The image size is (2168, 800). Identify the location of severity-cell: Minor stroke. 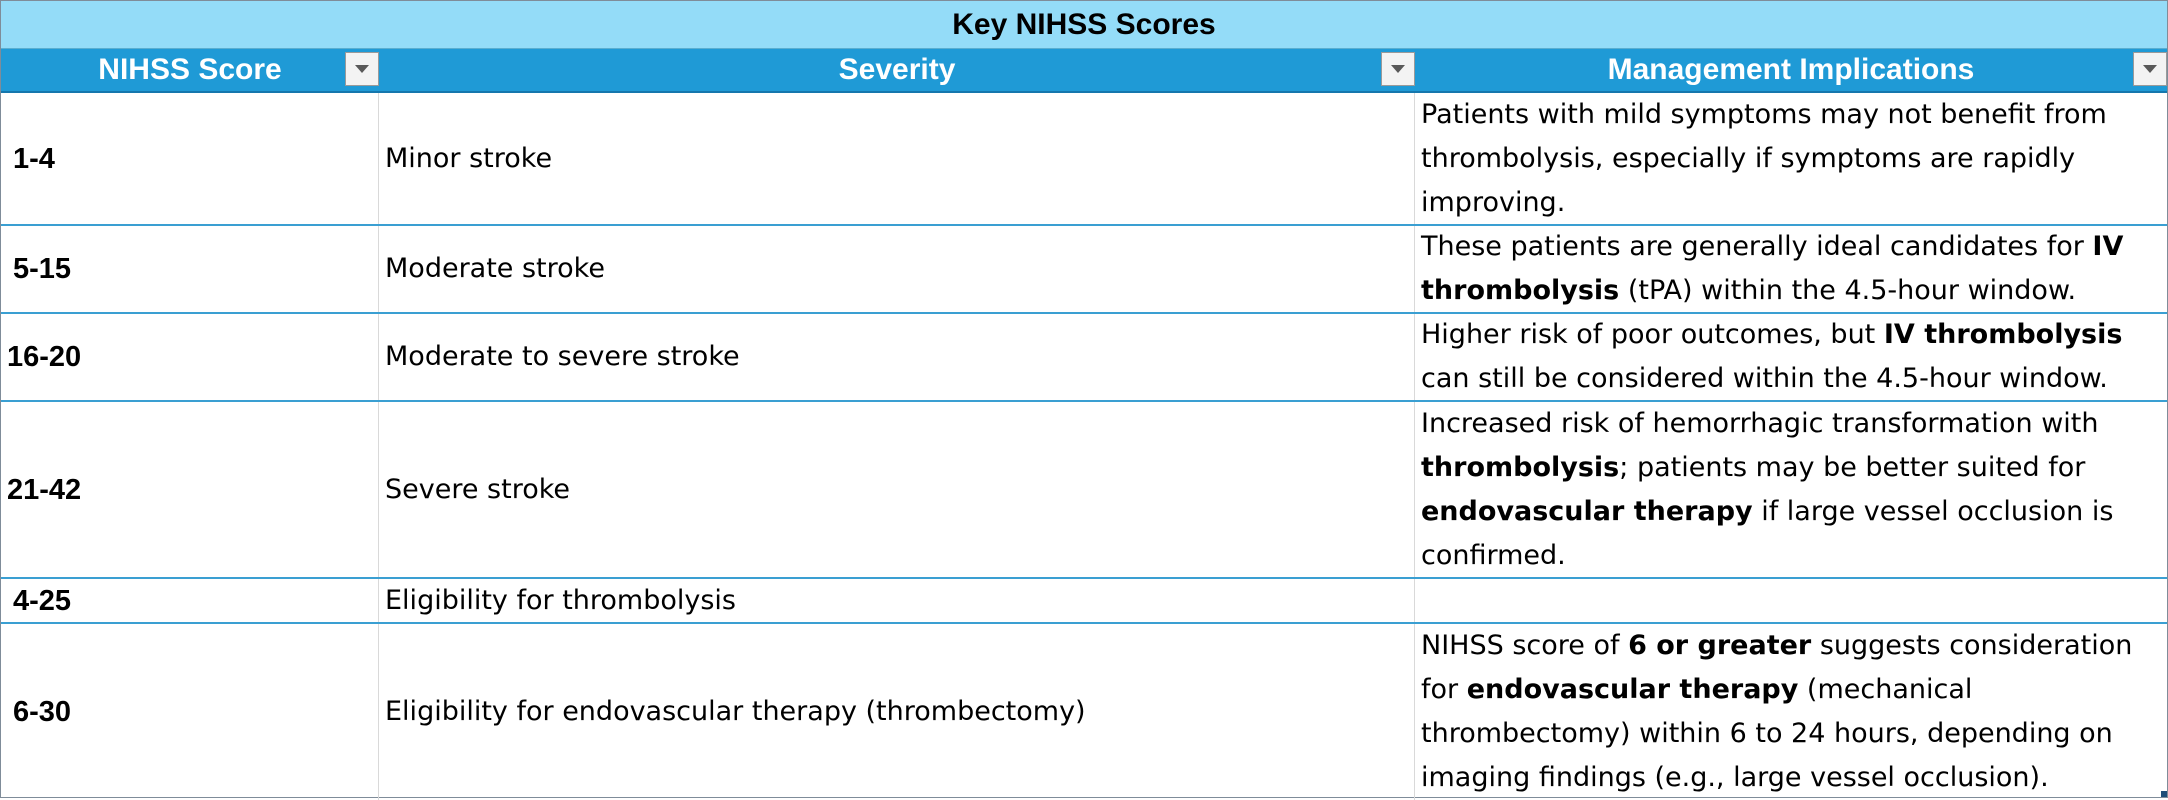
(897, 158).